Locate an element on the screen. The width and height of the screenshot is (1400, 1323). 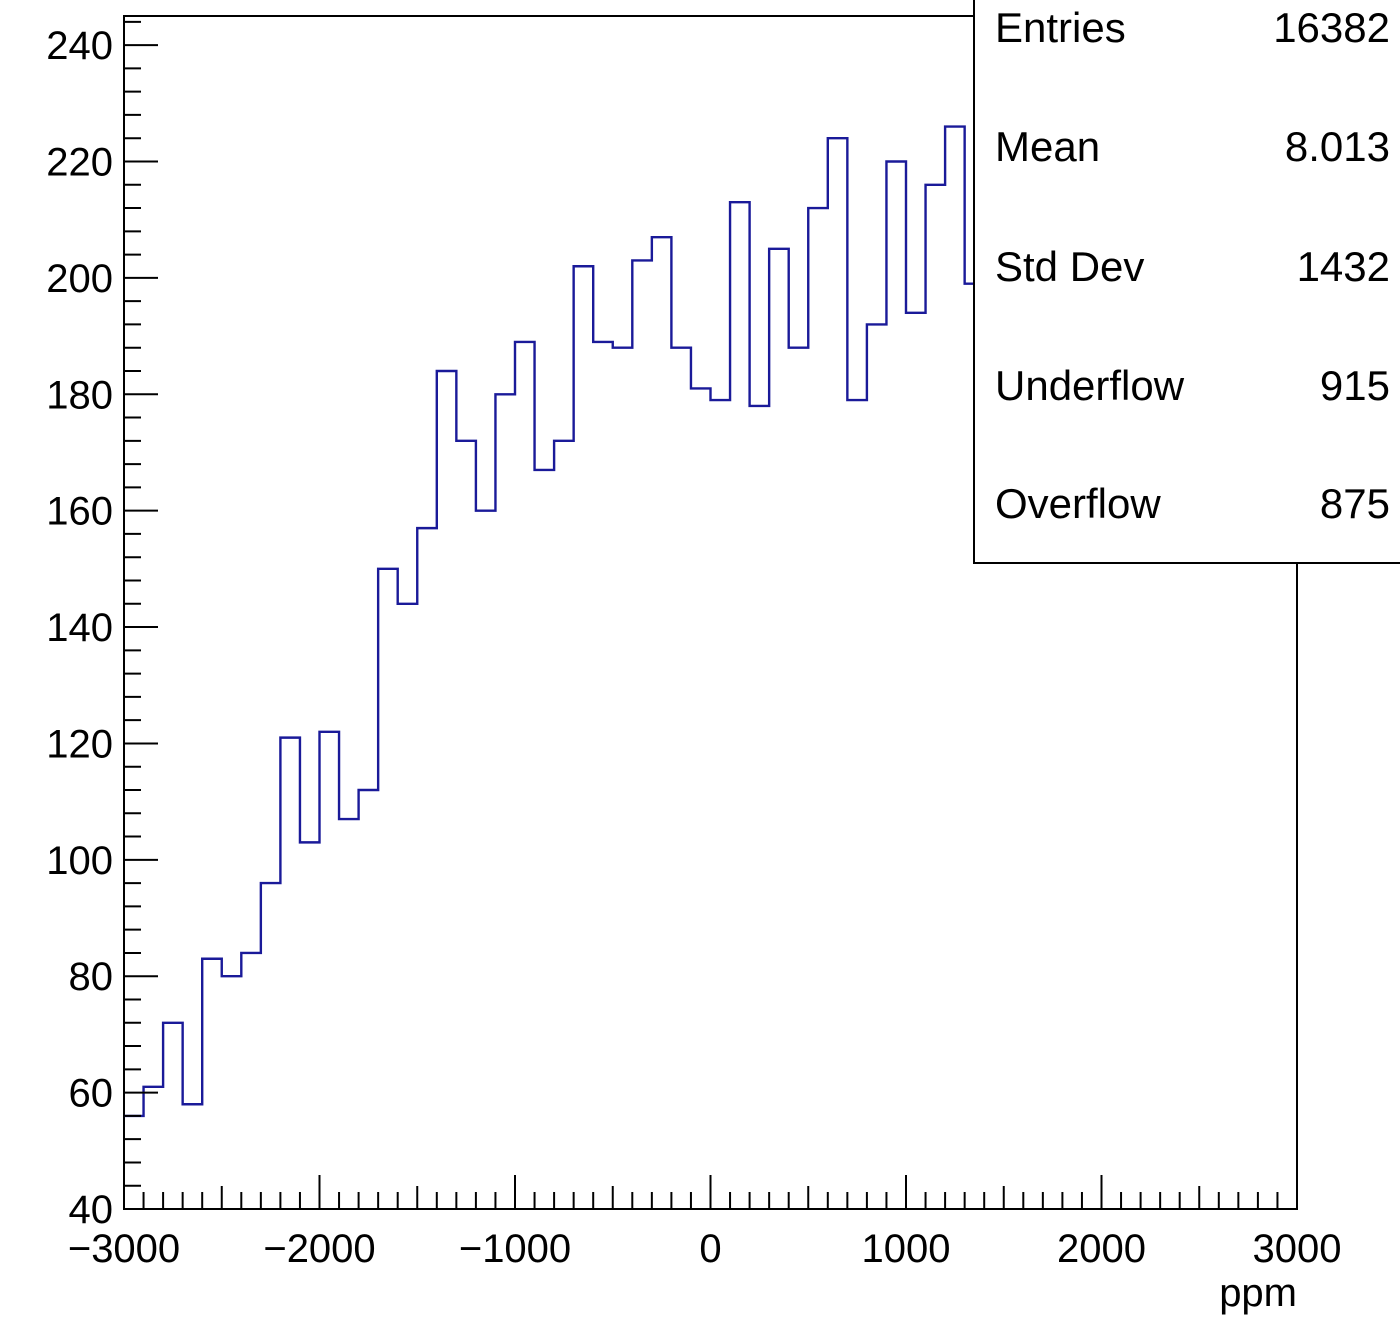
y-axis: 40 60 80 100 120 140 160 180 200 220 240 is located at coordinates (102, 626).